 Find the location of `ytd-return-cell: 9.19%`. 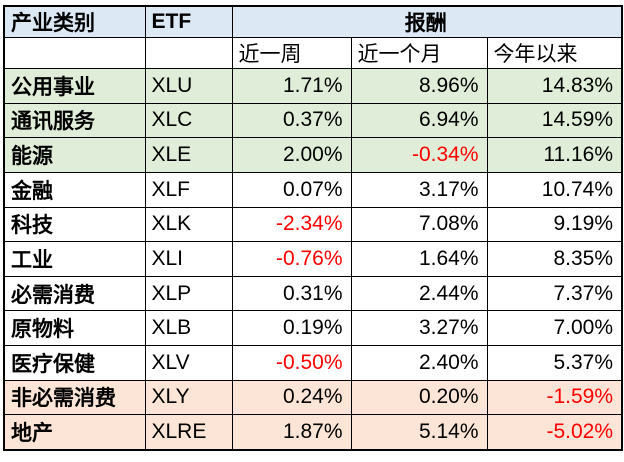

ytd-return-cell: 9.19% is located at coordinates (554, 224).